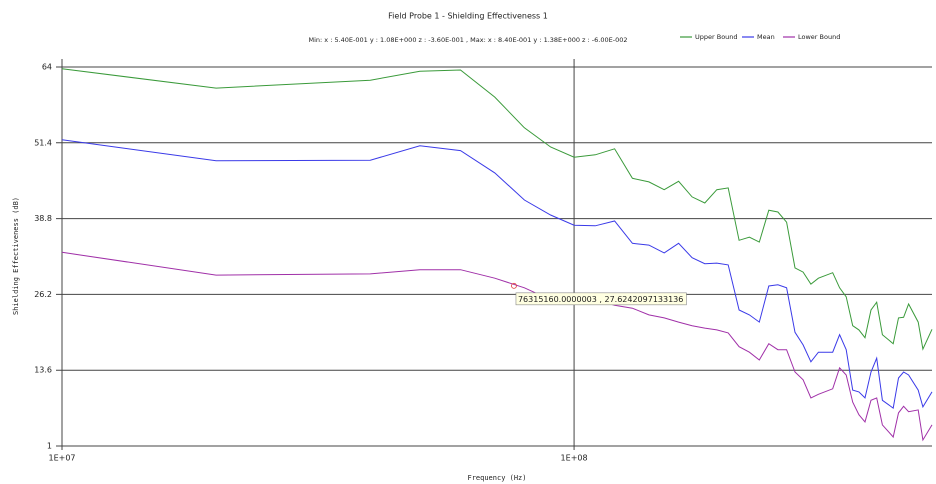 Image resolution: width=936 pixels, height=484 pixels. I want to click on y-tick-label: 26.2, so click(43, 294).